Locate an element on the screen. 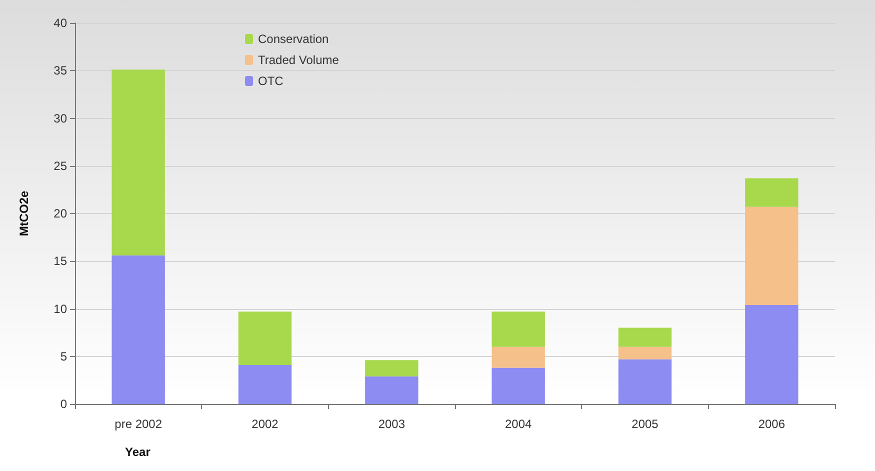 The height and width of the screenshot is (471, 875). y-tick-label: 5 is located at coordinates (64, 356).